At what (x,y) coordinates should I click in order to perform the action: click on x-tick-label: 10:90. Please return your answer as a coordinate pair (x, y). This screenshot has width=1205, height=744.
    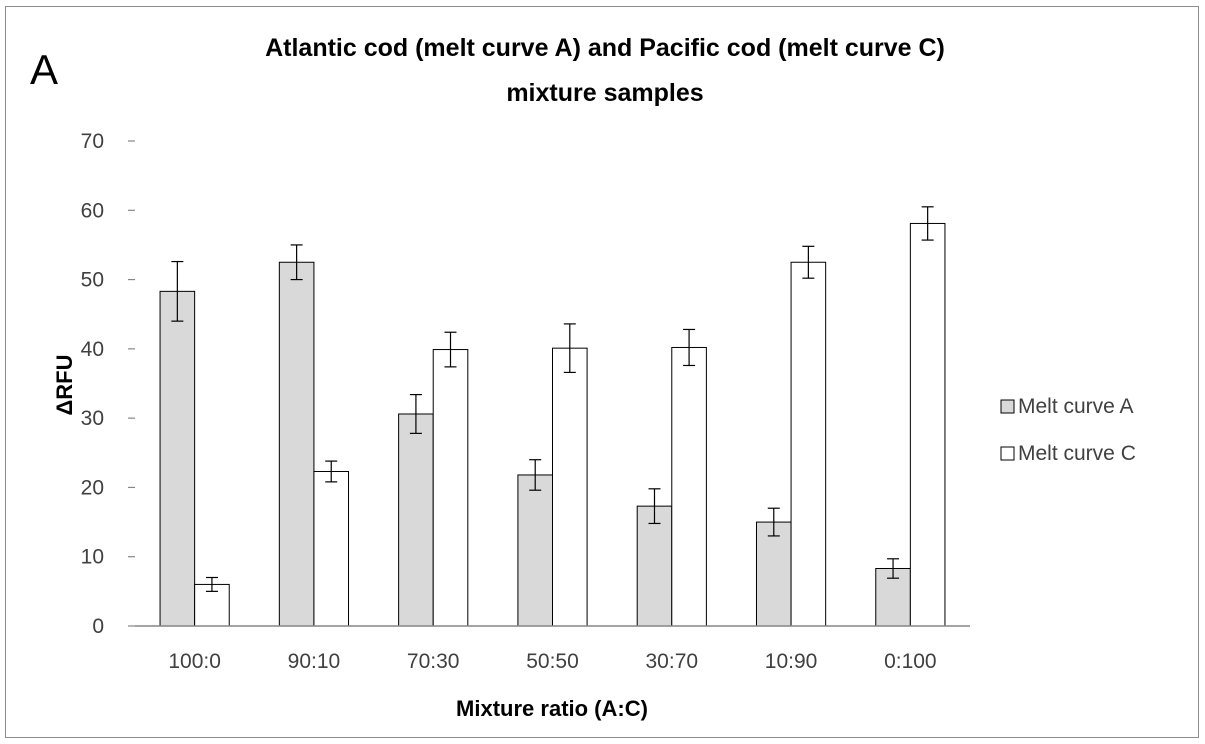
    Looking at the image, I should click on (791, 661).